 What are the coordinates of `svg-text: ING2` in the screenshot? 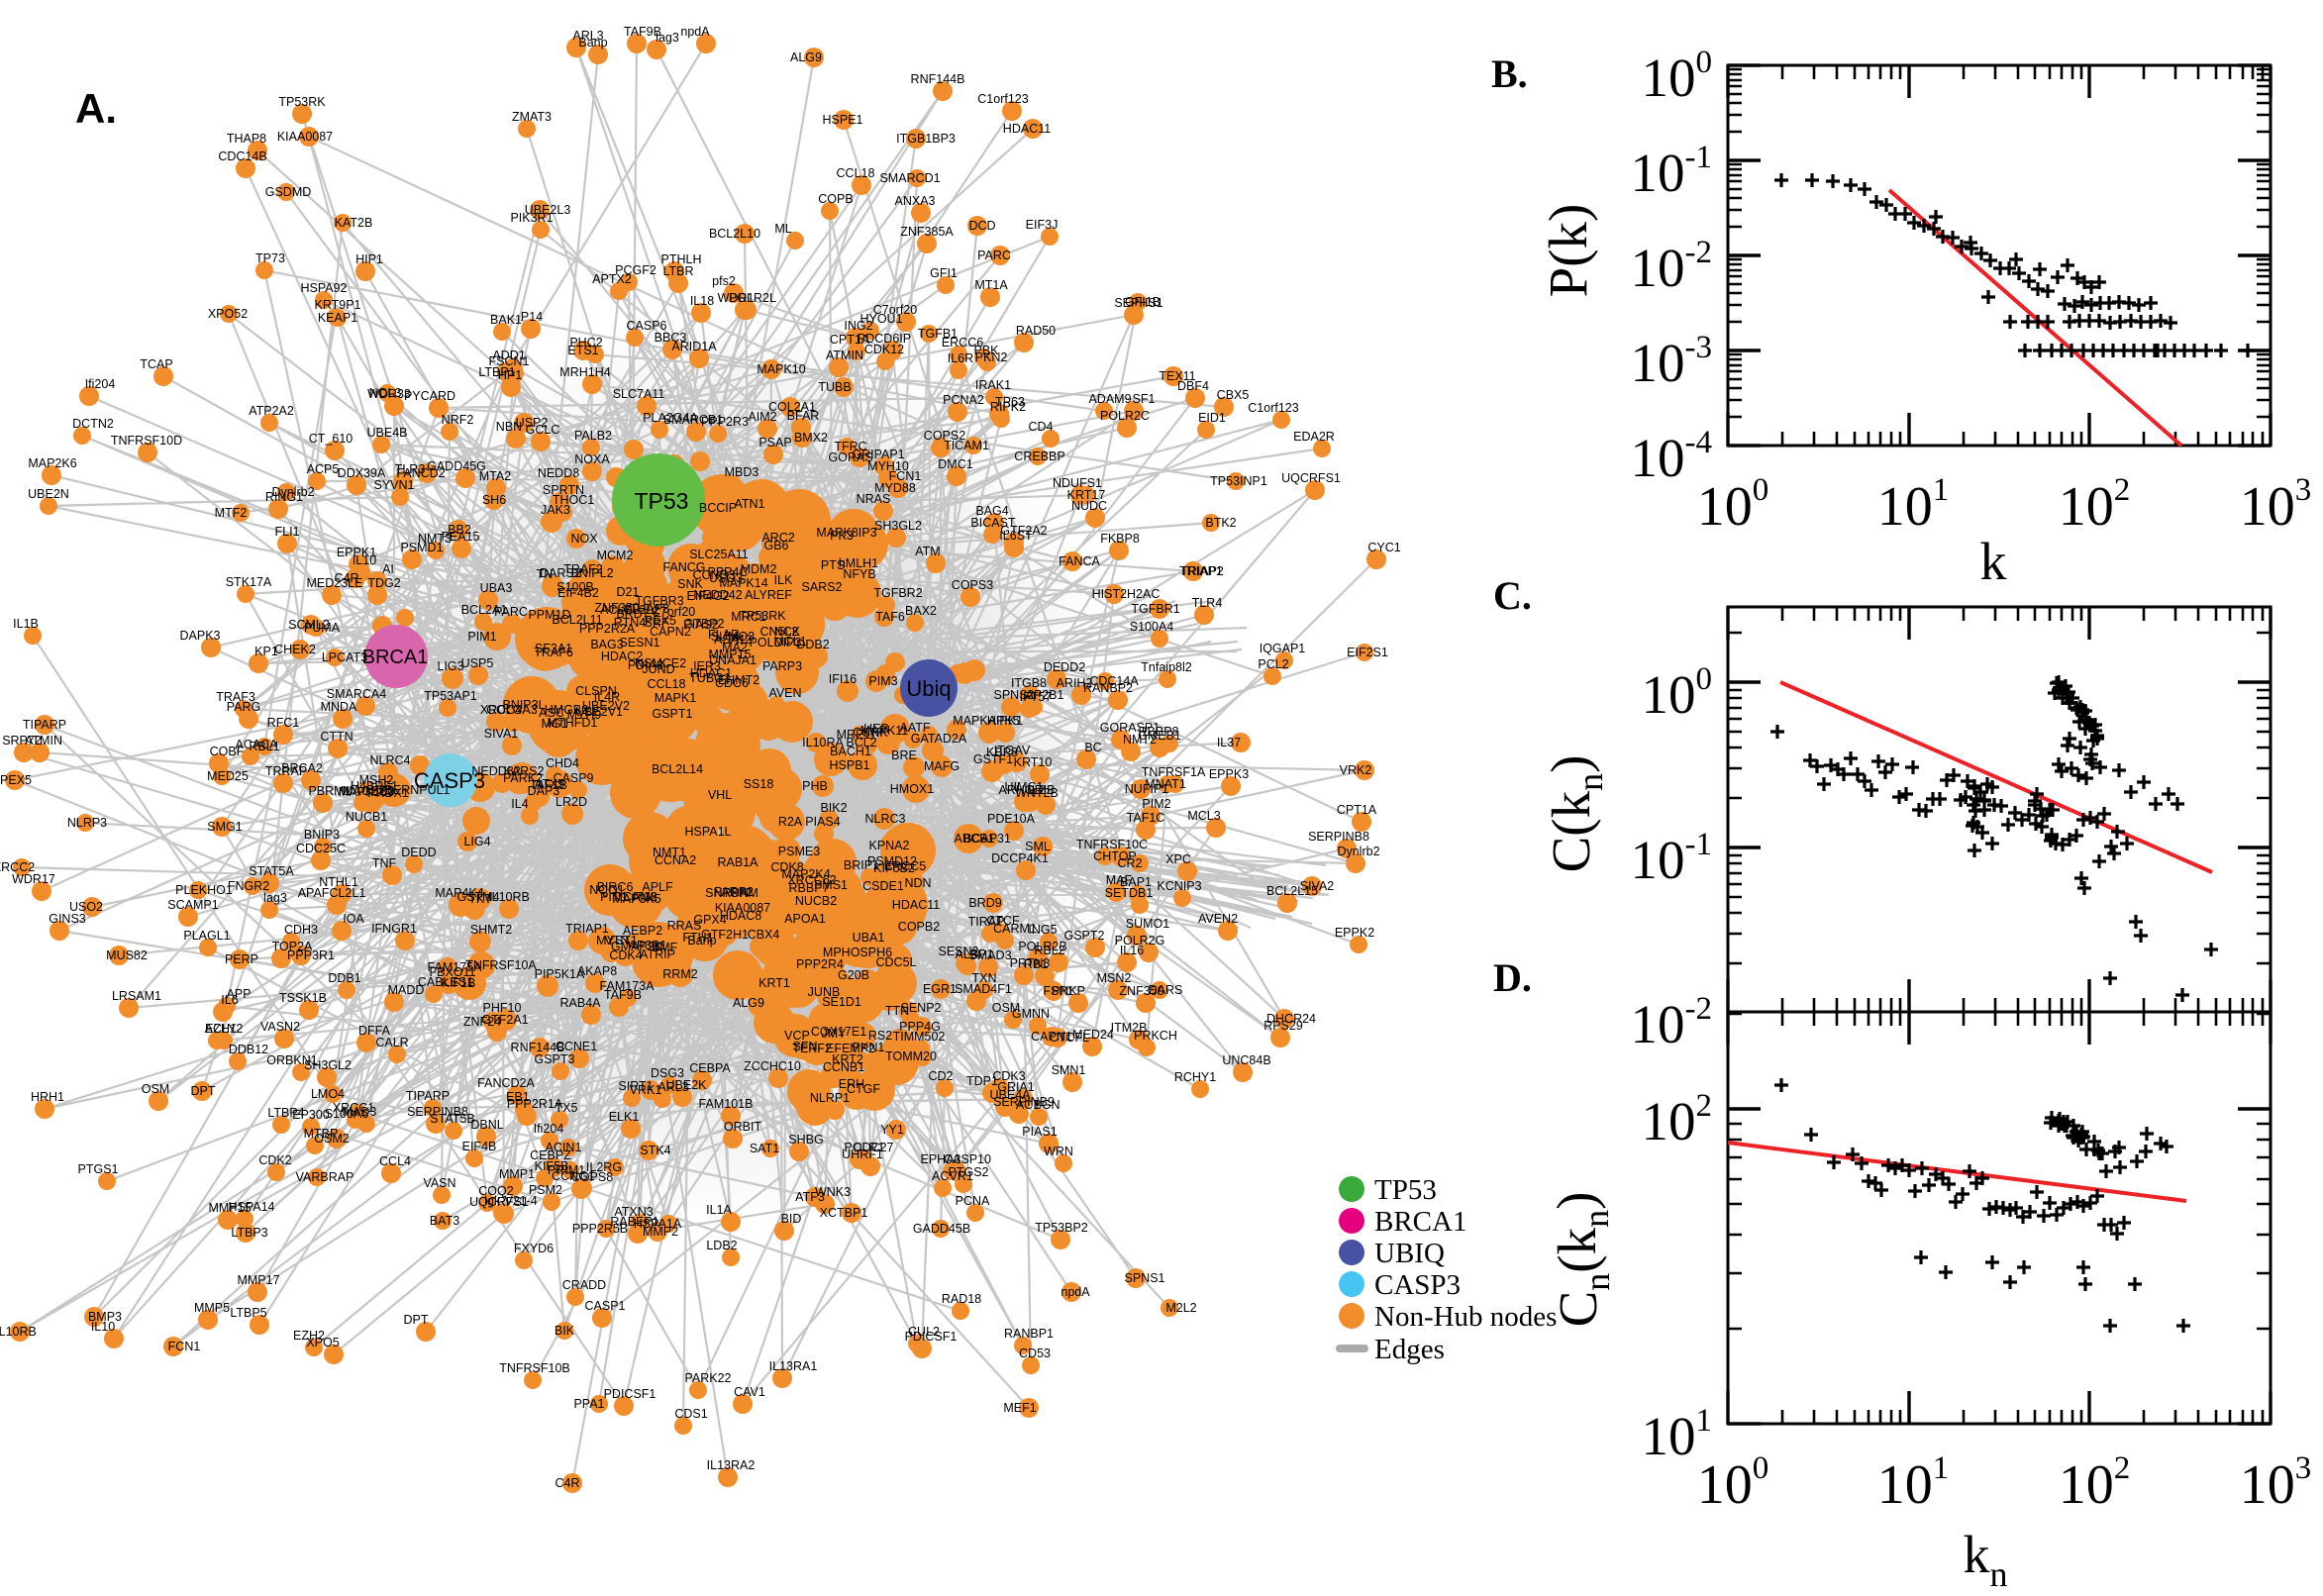 It's located at (858, 326).